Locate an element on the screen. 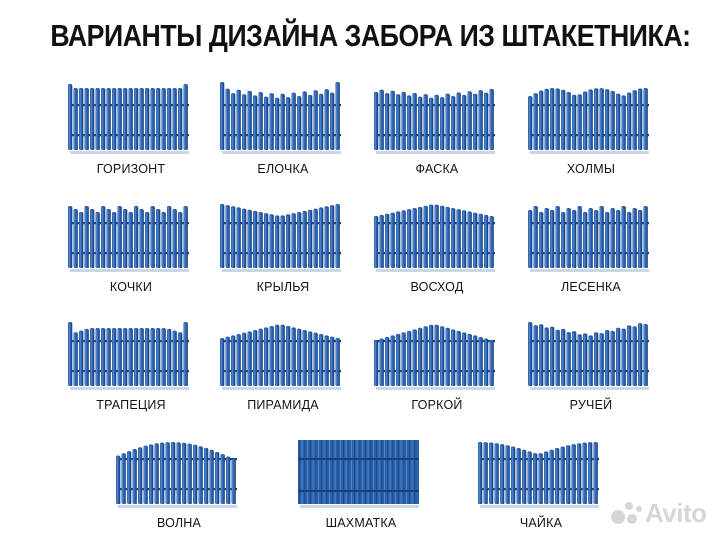 This screenshot has height=540, width=719. fence-variant-ruchey: РУЧЕЙ is located at coordinates (591, 363).